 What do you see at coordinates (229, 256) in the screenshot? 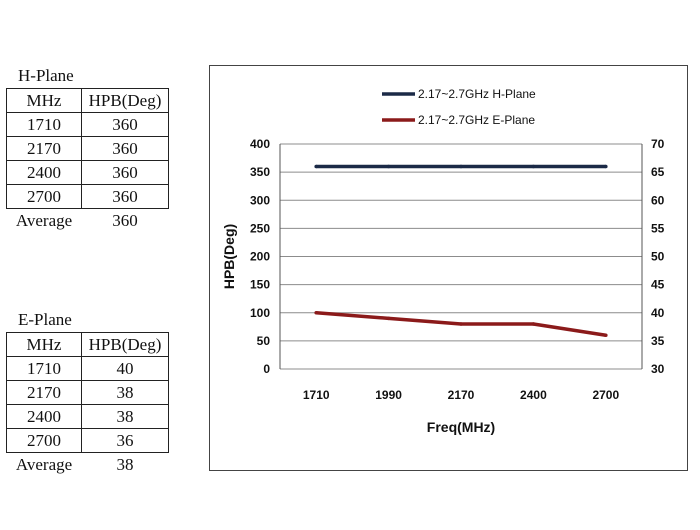
I see `y-axis-title: HPB(Deg)` at bounding box center [229, 256].